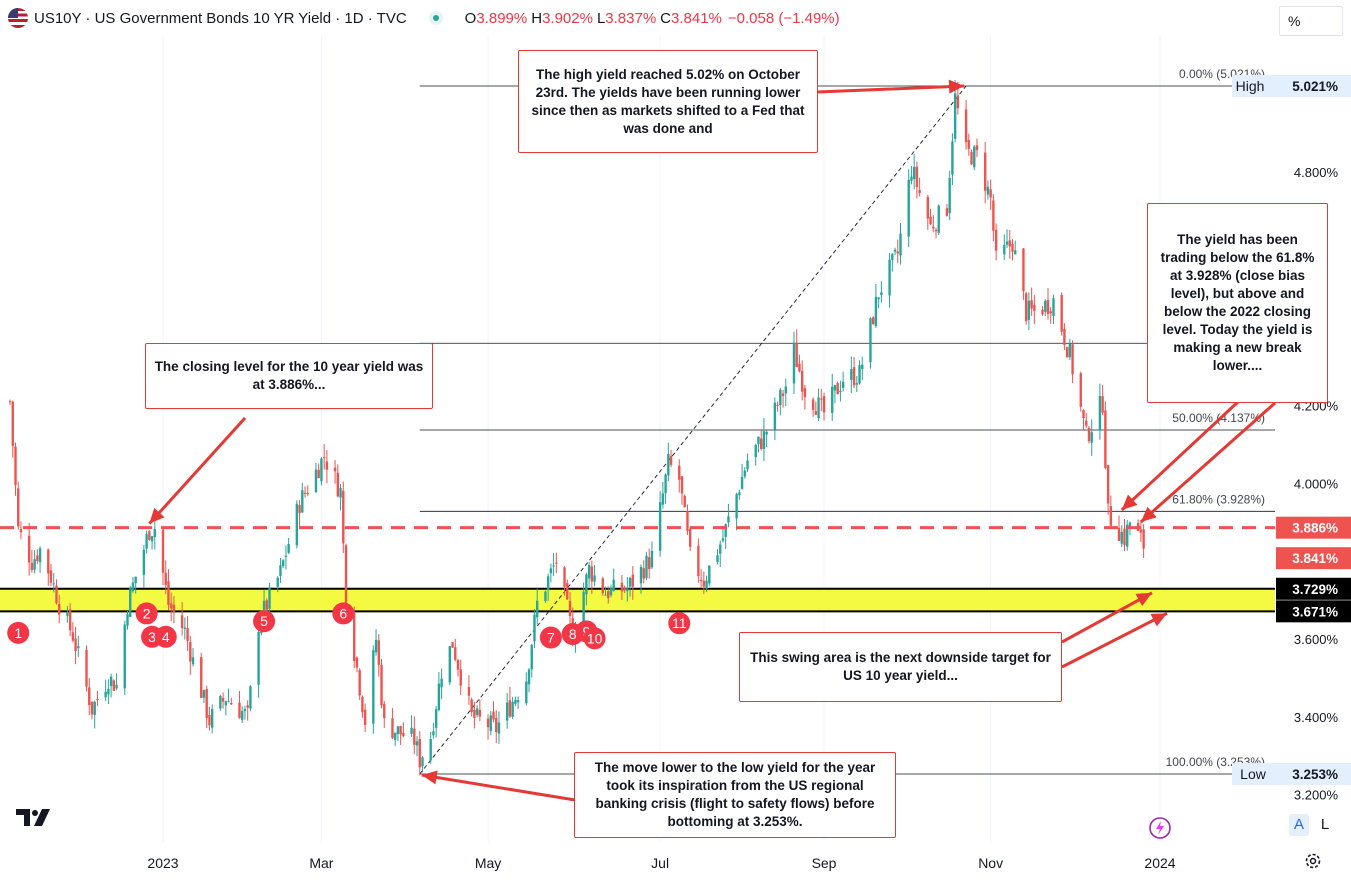 This screenshot has height=883, width=1351. Describe the element at coordinates (502, 18) in the screenshot. I see `open-value: 3.899%` at that location.